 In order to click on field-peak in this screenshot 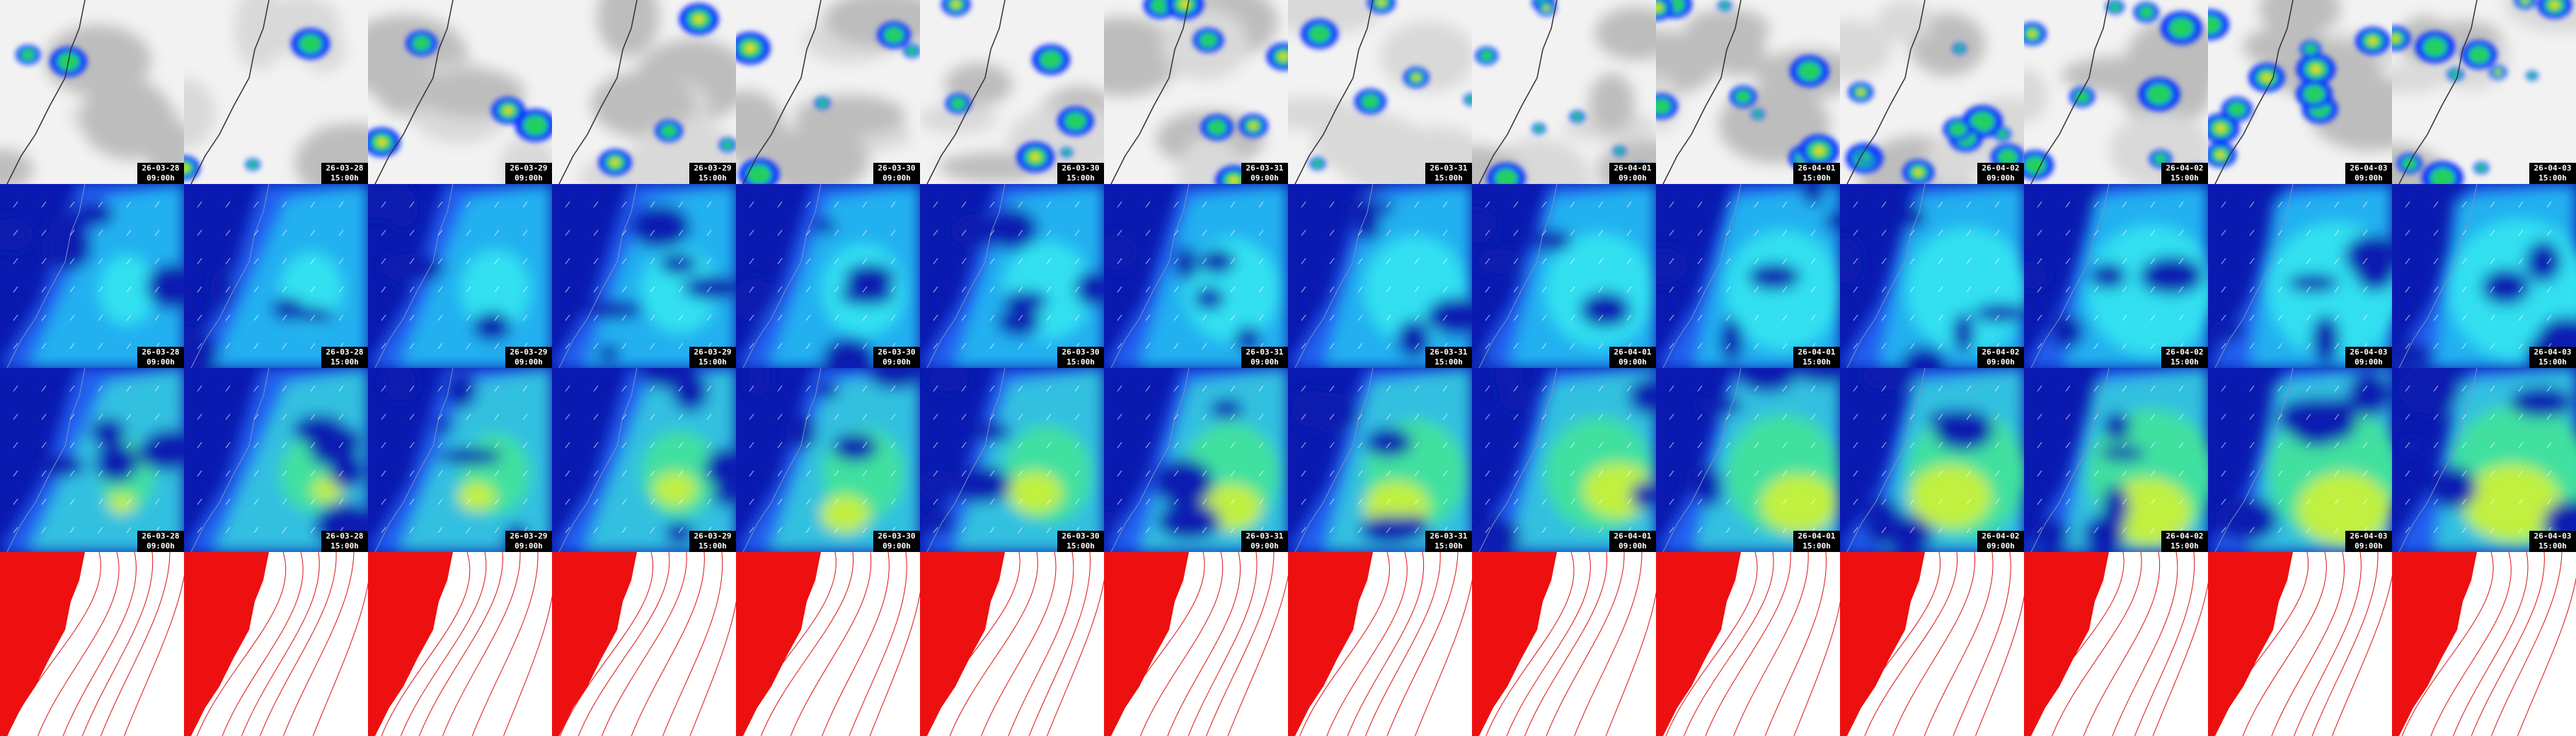, I will do `click(2512, 503)`.